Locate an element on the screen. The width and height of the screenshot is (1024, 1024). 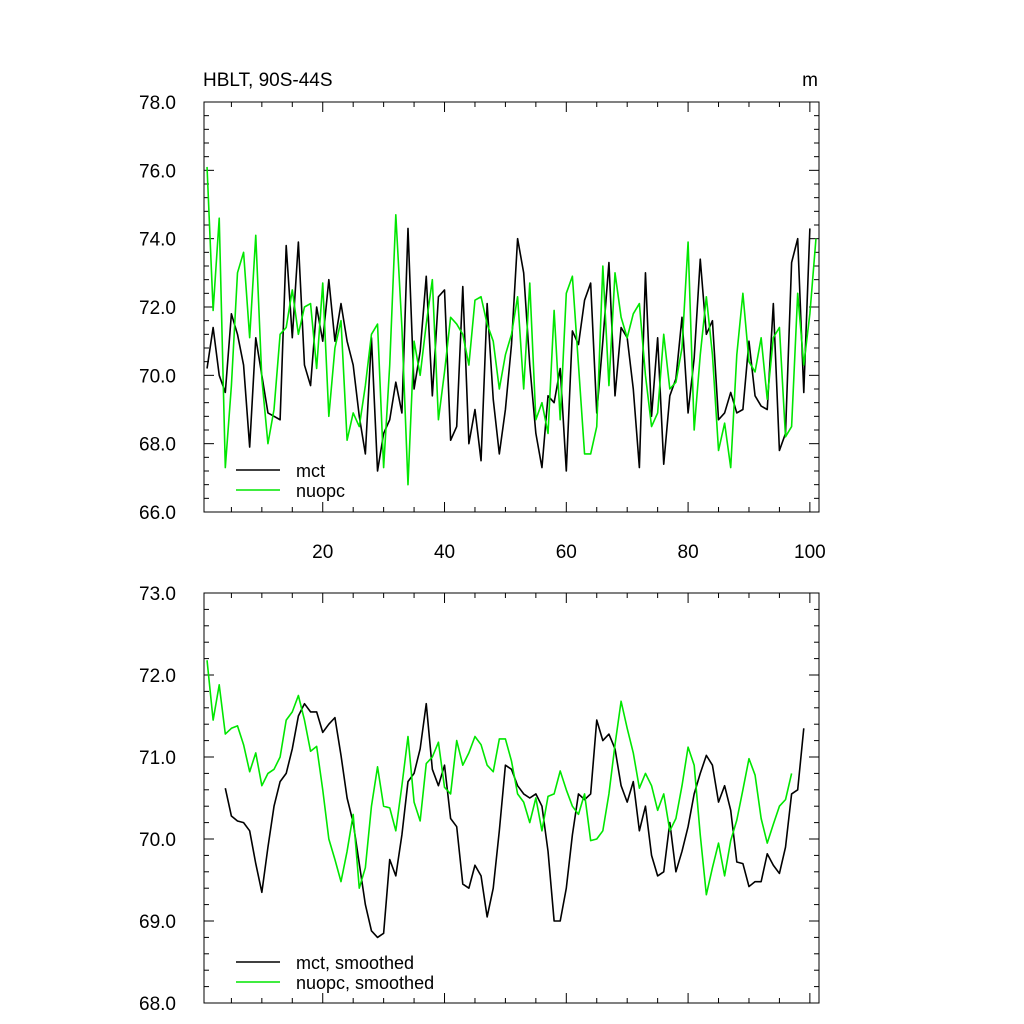
x-tick-label: 60 is located at coordinates (566, 552).